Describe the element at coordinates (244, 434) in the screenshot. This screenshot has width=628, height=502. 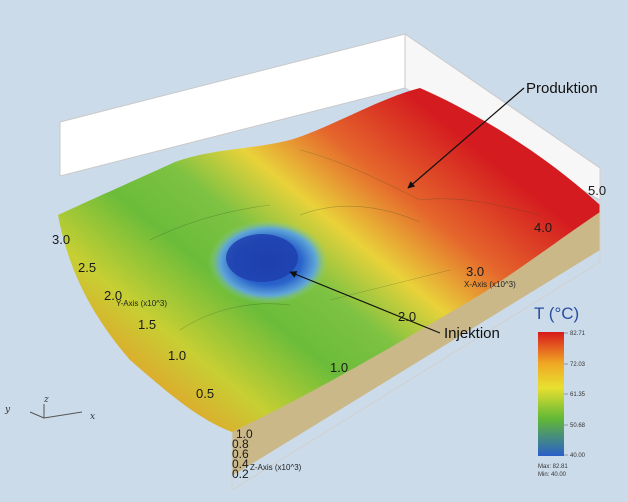
I see `z-tick-label: 1.0` at that location.